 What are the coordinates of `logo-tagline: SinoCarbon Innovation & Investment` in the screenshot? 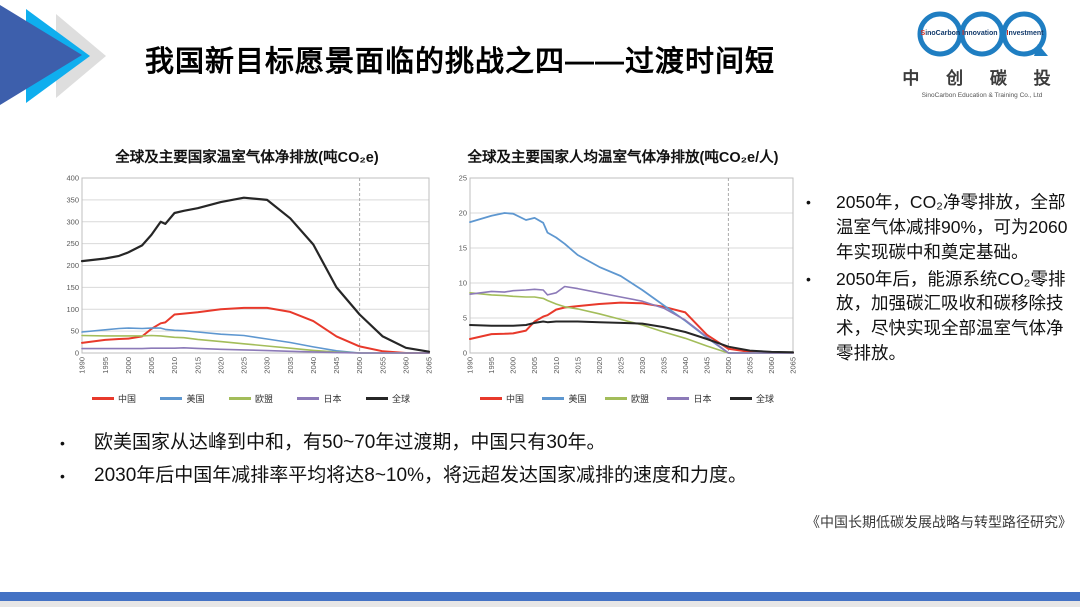 It's located at (982, 33).